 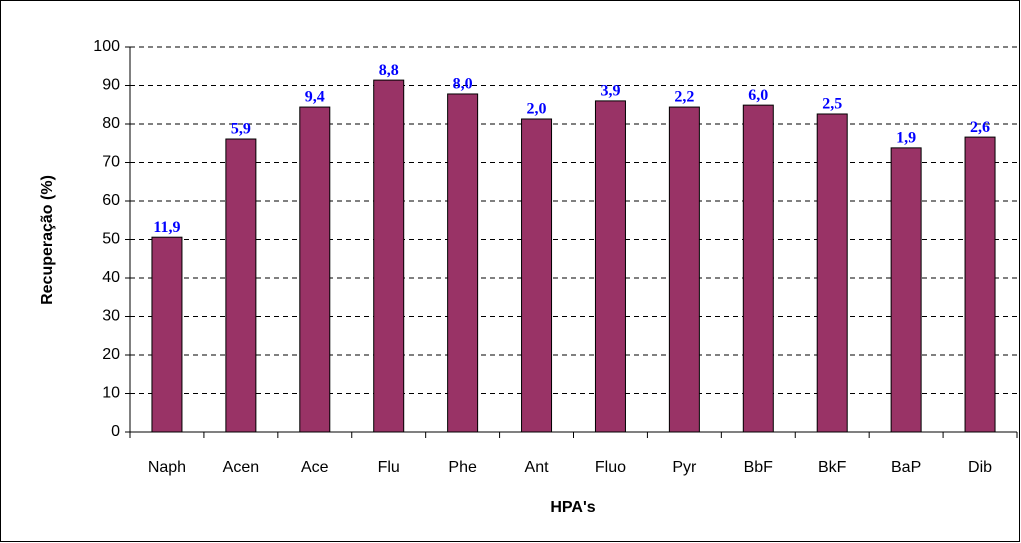 I want to click on x-tick-label: BbF, so click(x=759, y=467).